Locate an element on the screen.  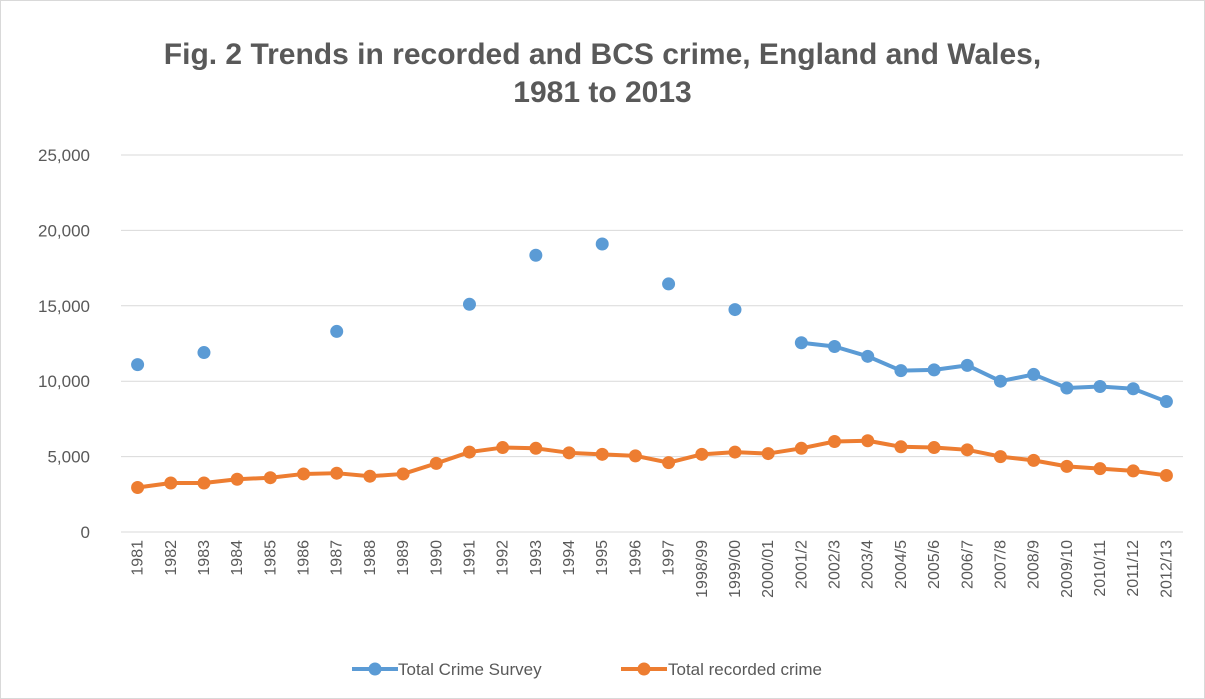
x-tick-label: 1989 is located at coordinates (403, 558).